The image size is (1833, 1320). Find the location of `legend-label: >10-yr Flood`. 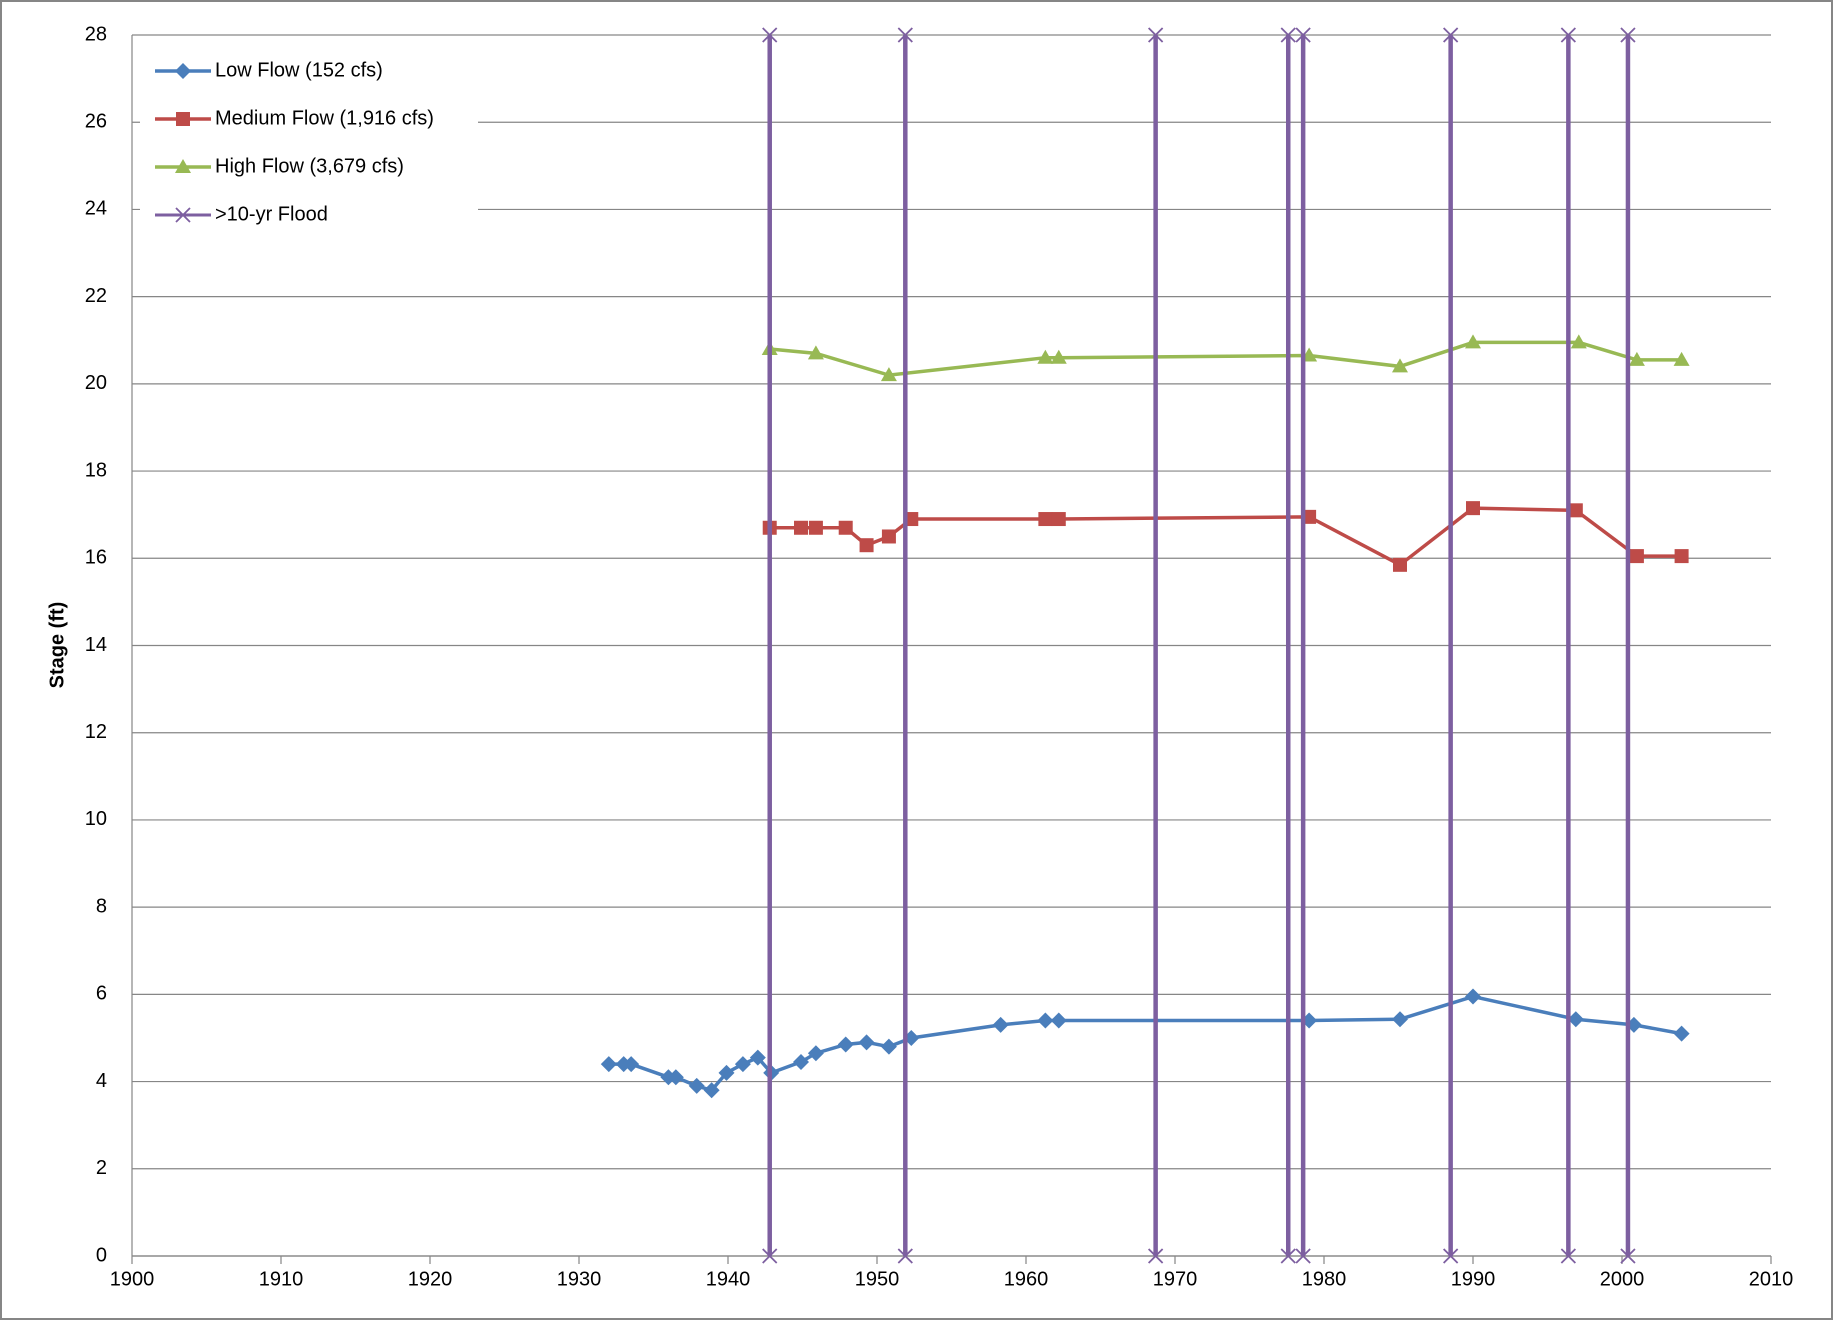

legend-label: >10-yr Flood is located at coordinates (271, 214).